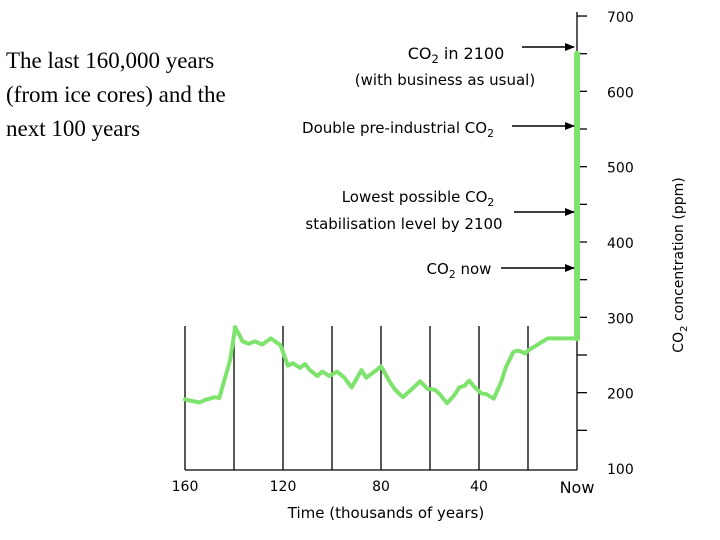  What do you see at coordinates (620, 93) in the screenshot?
I see `y-tick-label: 600` at bounding box center [620, 93].